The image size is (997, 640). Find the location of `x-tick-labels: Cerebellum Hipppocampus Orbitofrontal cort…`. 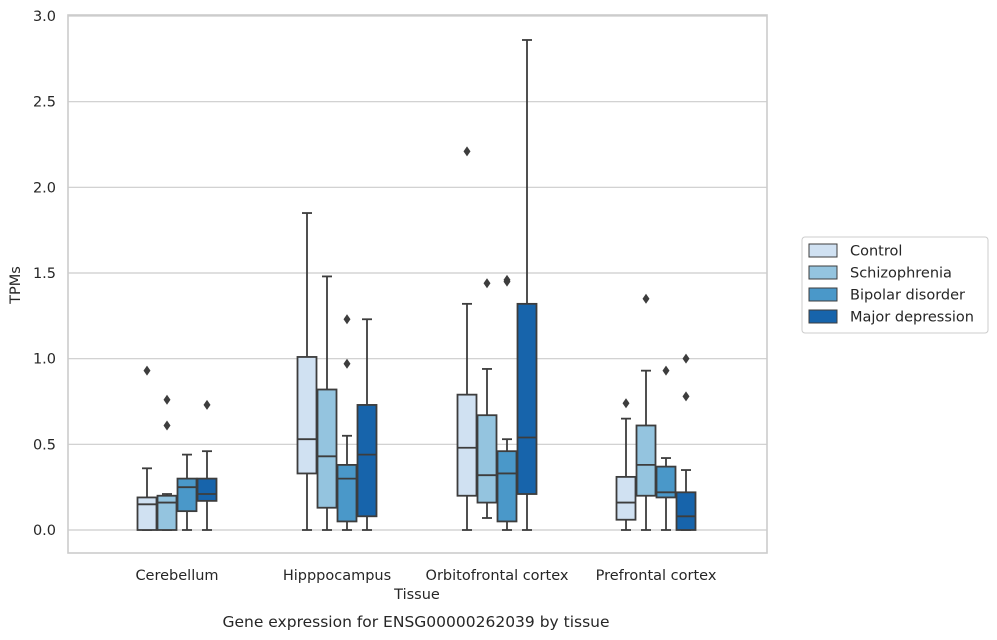

x-tick-labels: Cerebellum Hipppocampus Orbitofrontal cort… is located at coordinates (425, 576).